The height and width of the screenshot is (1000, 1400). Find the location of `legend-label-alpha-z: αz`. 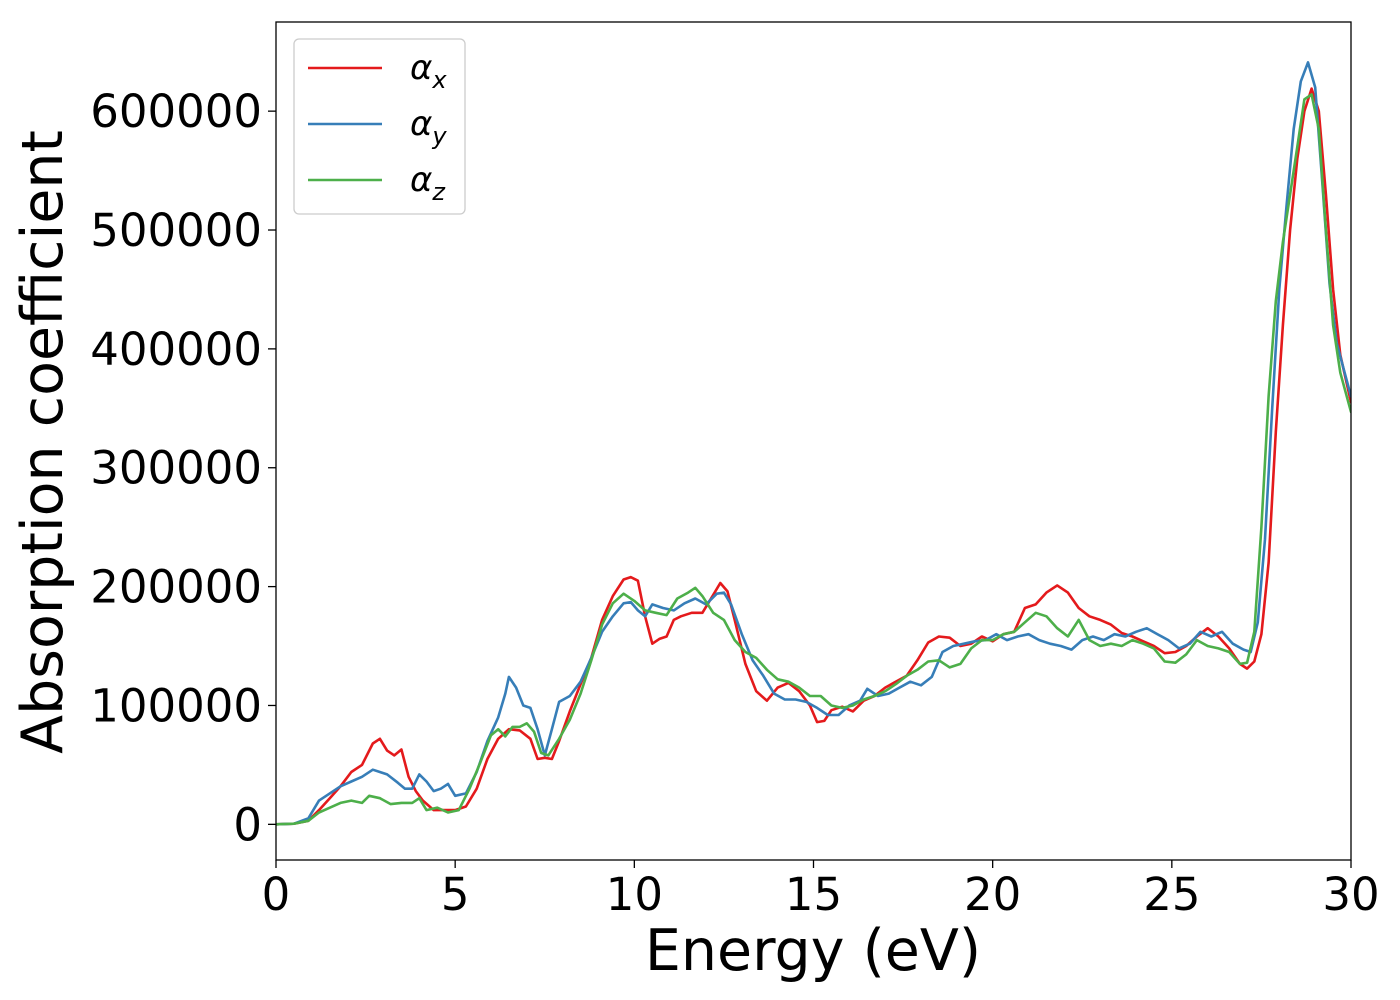

legend-label-alpha-z: αz is located at coordinates (428, 183).